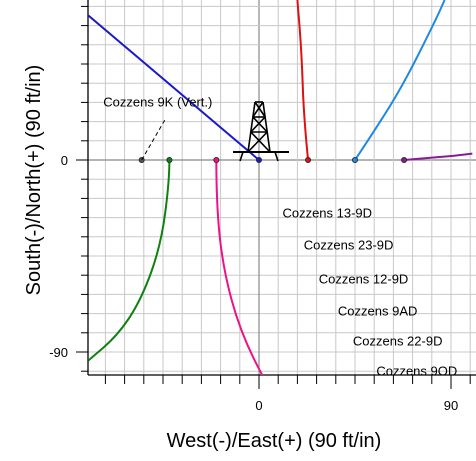 The width and height of the screenshot is (476, 461). What do you see at coordinates (274, 441) in the screenshot?
I see `x-axis-title: West(-)/East(+) (90 ft/in)` at bounding box center [274, 441].